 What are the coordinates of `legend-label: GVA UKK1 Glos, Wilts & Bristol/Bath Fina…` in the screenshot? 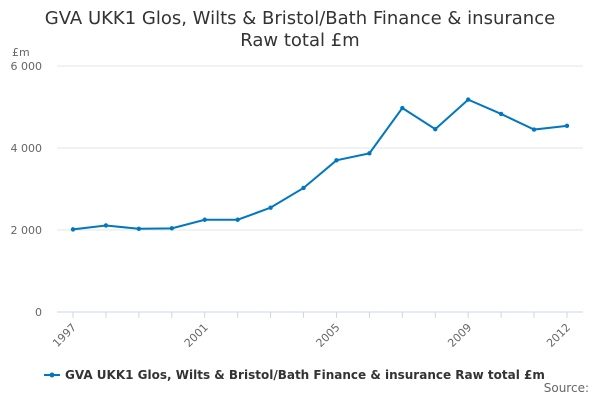 It's located at (305, 375).